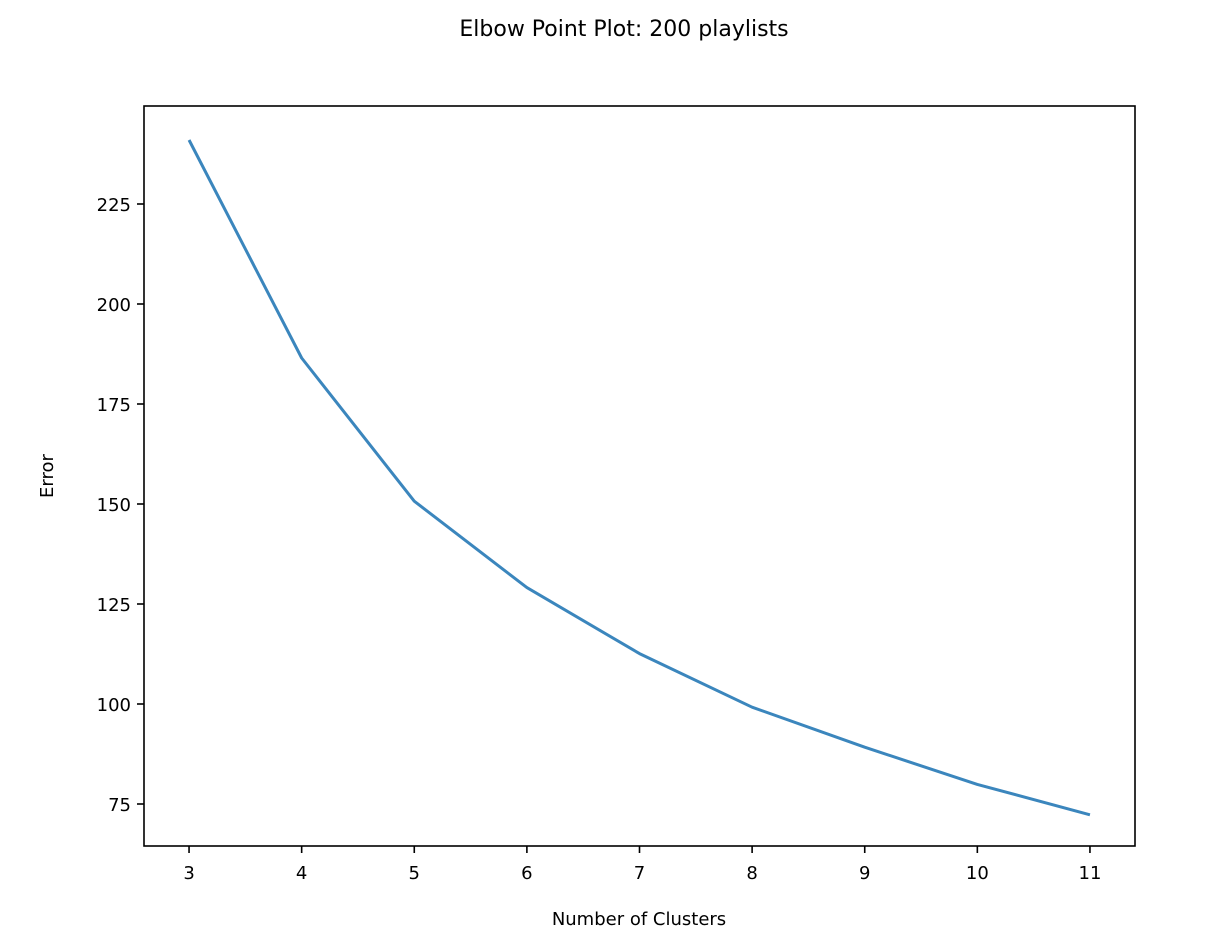 The height and width of the screenshot is (946, 1218). I want to click on y-axis-label: Error, so click(47, 475).